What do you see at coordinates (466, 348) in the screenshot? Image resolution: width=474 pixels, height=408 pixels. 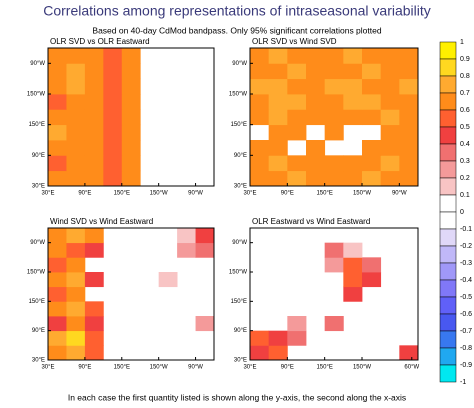 I see `colorbar-tick-label: -0.8` at bounding box center [466, 348].